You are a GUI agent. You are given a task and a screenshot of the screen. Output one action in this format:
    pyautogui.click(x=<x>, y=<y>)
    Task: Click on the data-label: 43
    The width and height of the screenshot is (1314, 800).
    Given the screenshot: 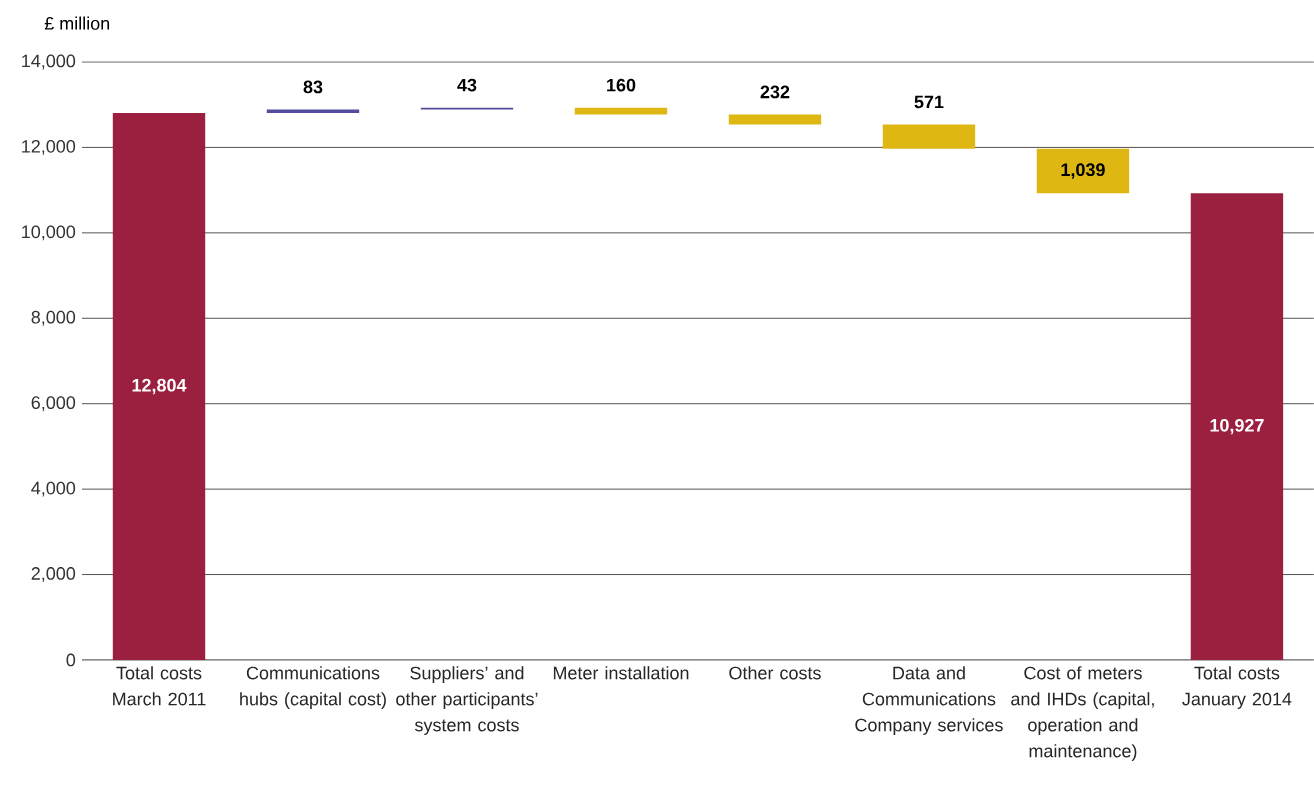 What is the action you would take?
    pyautogui.click(x=467, y=85)
    